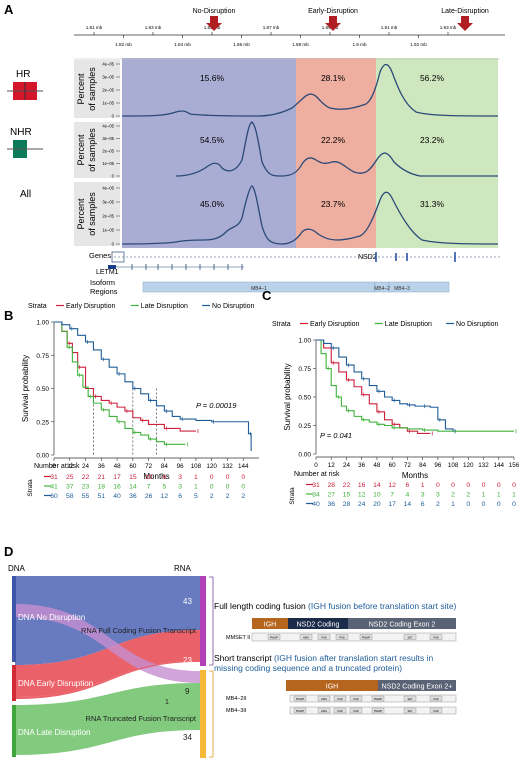 The width and height of the screenshot is (520, 761). What do you see at coordinates (407, 485) in the screenshot?
I see `km-risk-value: 6` at bounding box center [407, 485].